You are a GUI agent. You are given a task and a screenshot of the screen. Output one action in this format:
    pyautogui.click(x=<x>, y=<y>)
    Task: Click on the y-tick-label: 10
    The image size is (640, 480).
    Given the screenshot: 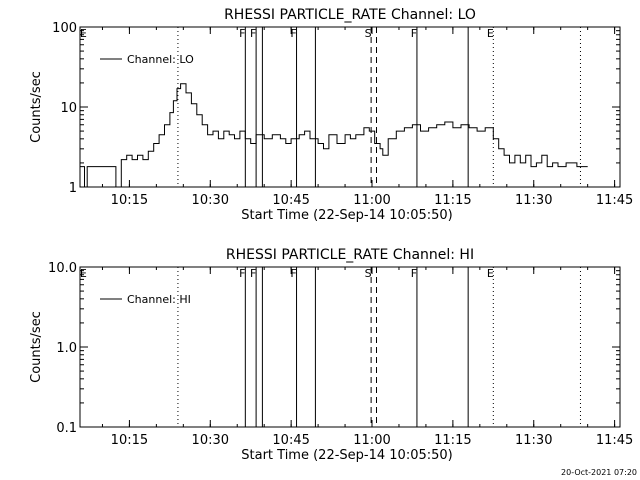 What is the action you would take?
    pyautogui.click(x=68, y=108)
    